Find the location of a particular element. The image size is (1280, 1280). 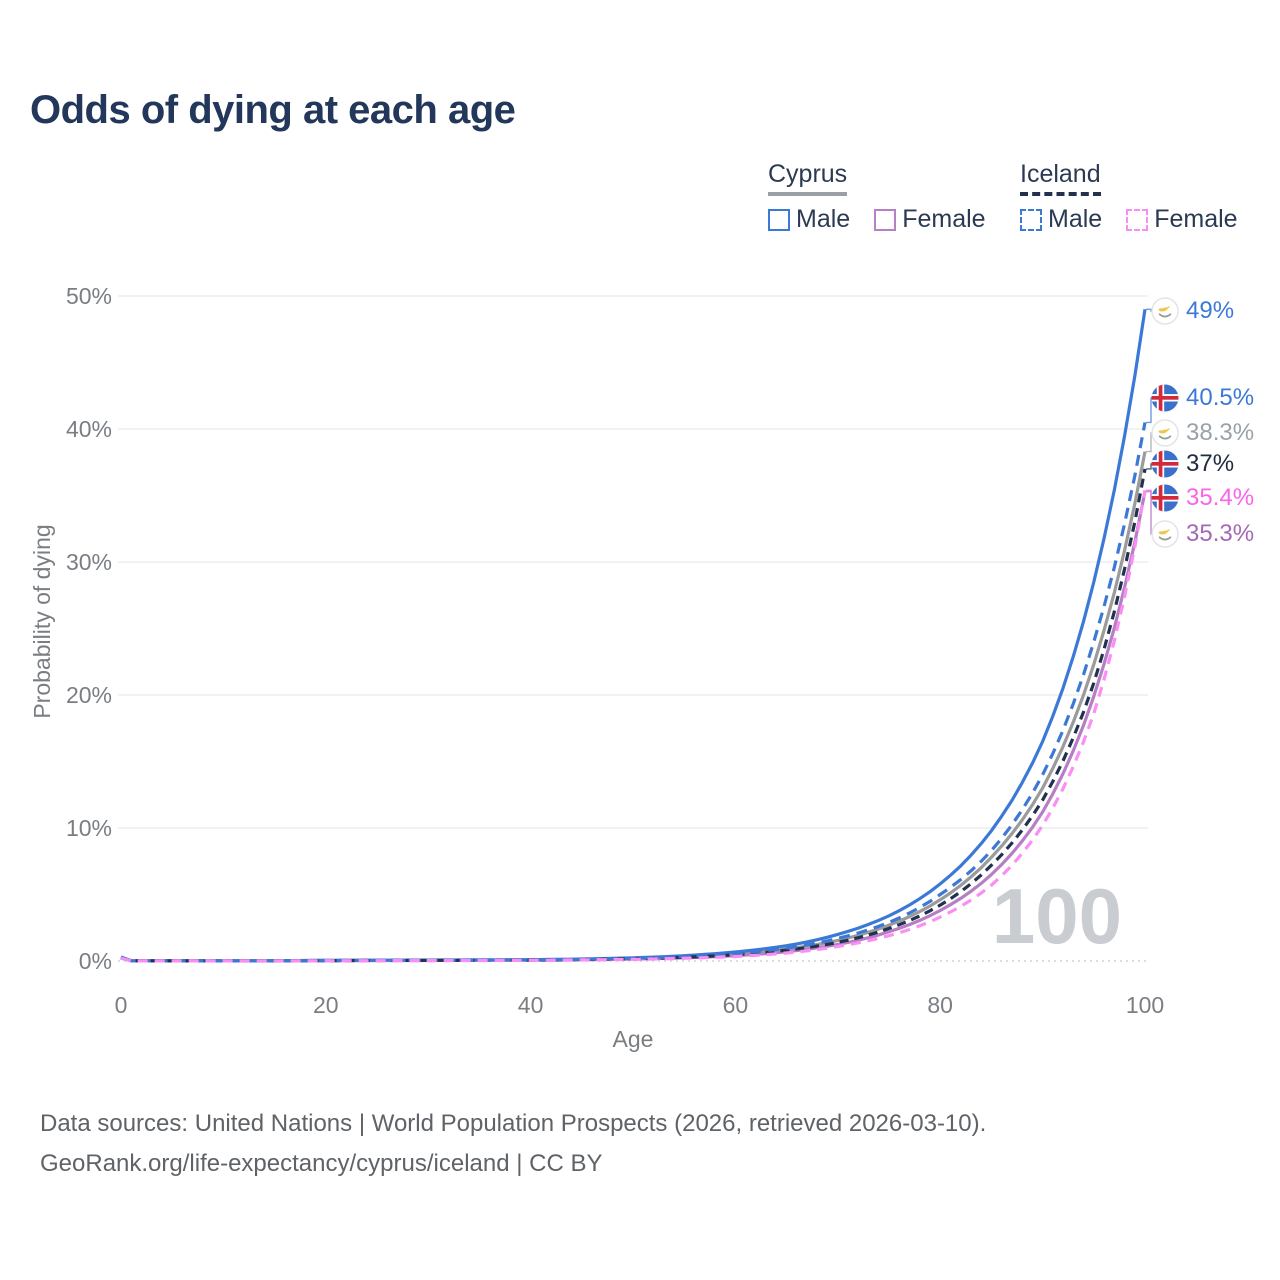

legend-row-cyprus: Male Female is located at coordinates (877, 219).